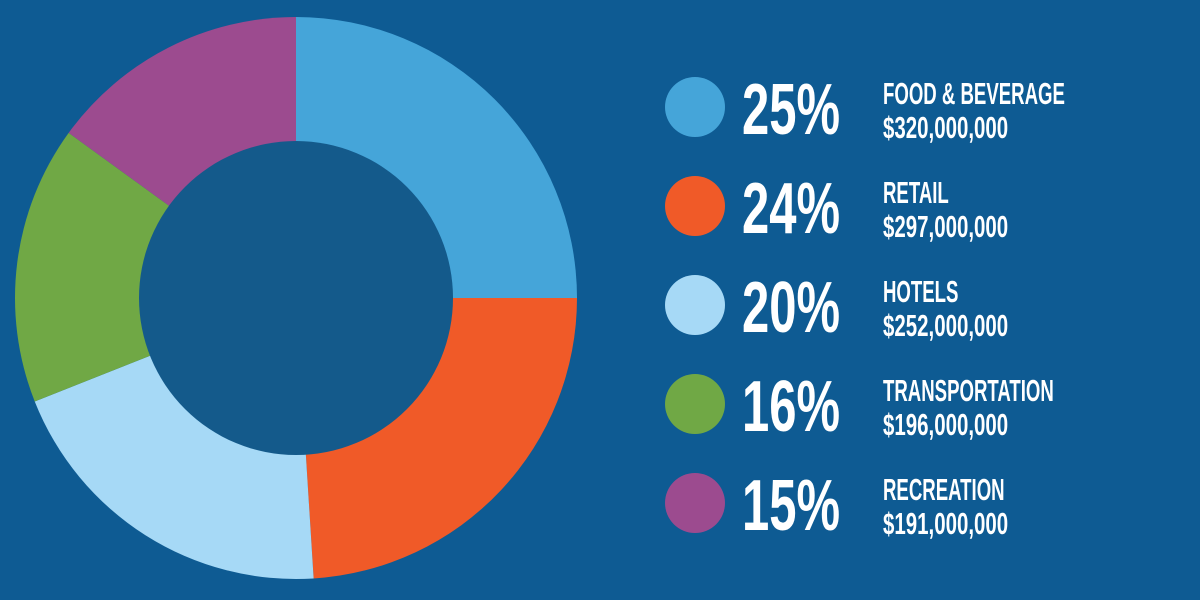 The height and width of the screenshot is (600, 1200). Describe the element at coordinates (968, 390) in the screenshot. I see `legend-category: TRANSPORTATION` at that location.